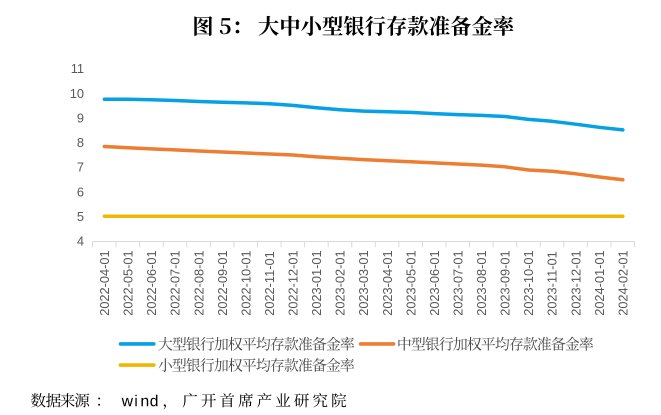 This screenshot has width=661, height=415. Describe the element at coordinates (104, 282) in the screenshot. I see `svg-text: 2022-04-01` at that location.